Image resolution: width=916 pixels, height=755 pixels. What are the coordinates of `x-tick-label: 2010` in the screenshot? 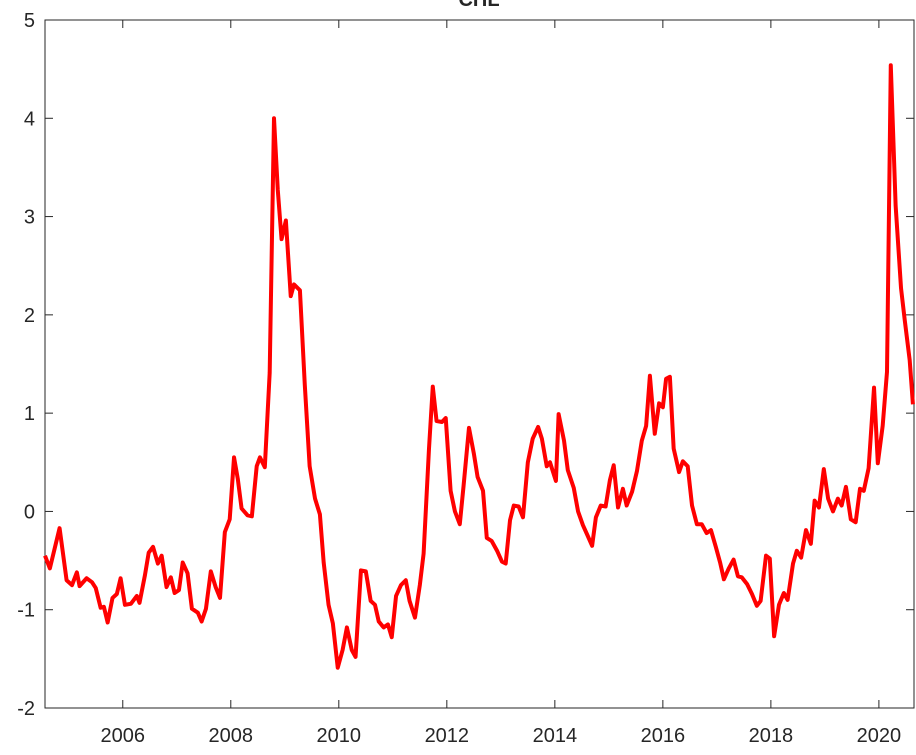 It's located at (339, 736).